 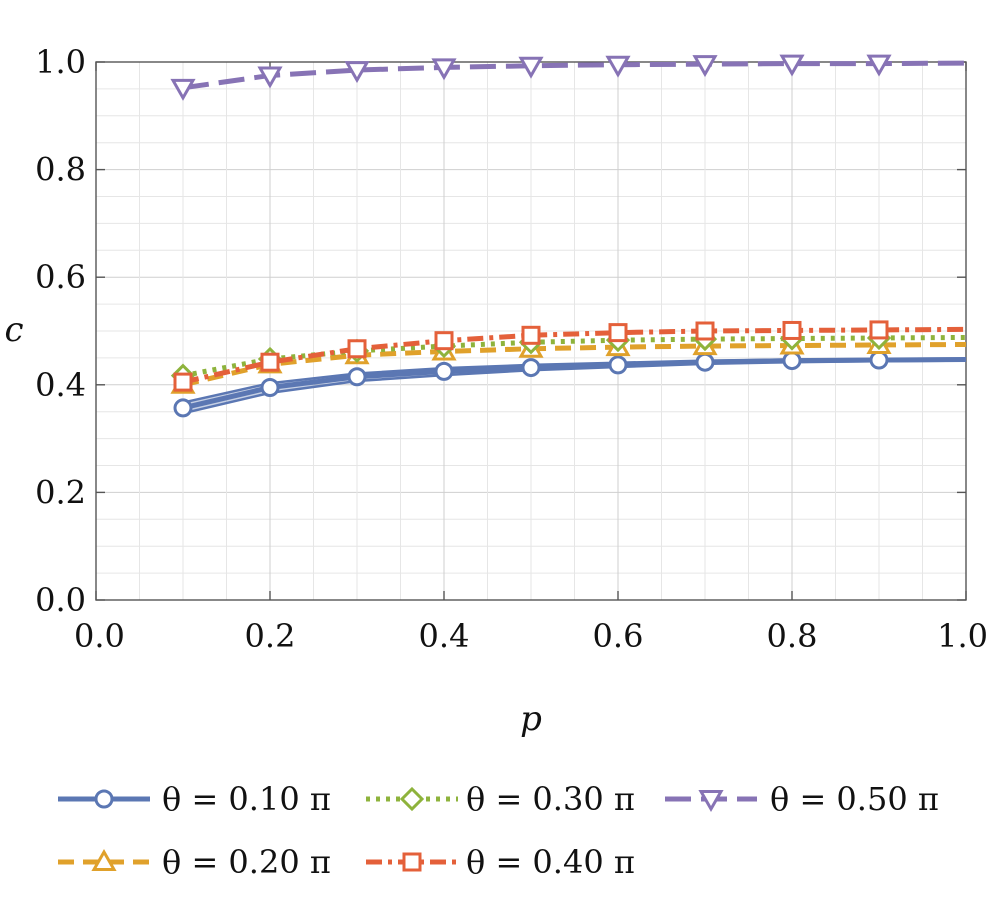 I want to click on legend-entry: θ = 0.40 π, so click(x=500, y=862).